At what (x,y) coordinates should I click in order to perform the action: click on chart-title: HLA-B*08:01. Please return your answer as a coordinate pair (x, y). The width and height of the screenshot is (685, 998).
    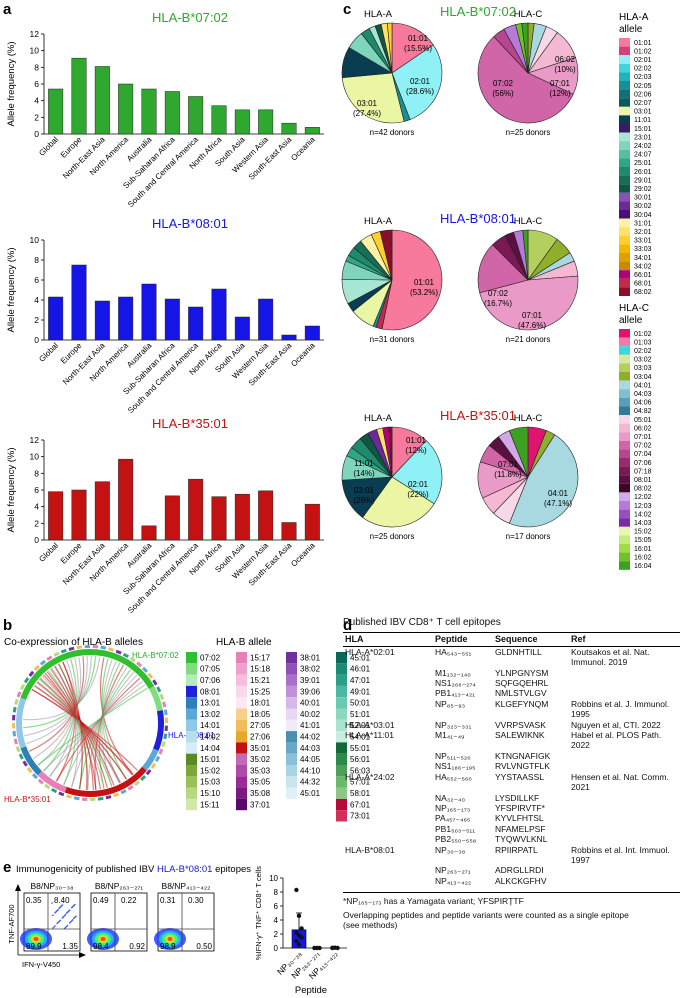
    Looking at the image, I should click on (190, 223).